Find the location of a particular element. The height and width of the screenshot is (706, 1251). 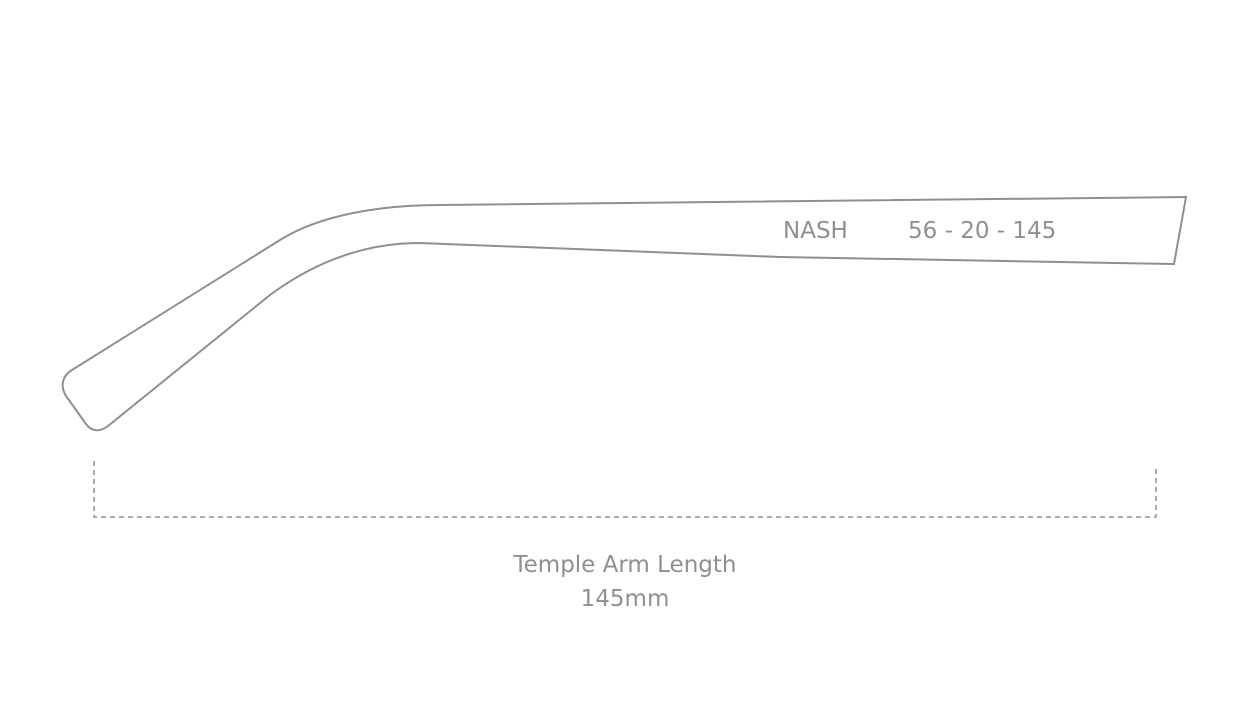

dimension-line is located at coordinates (625, 489).